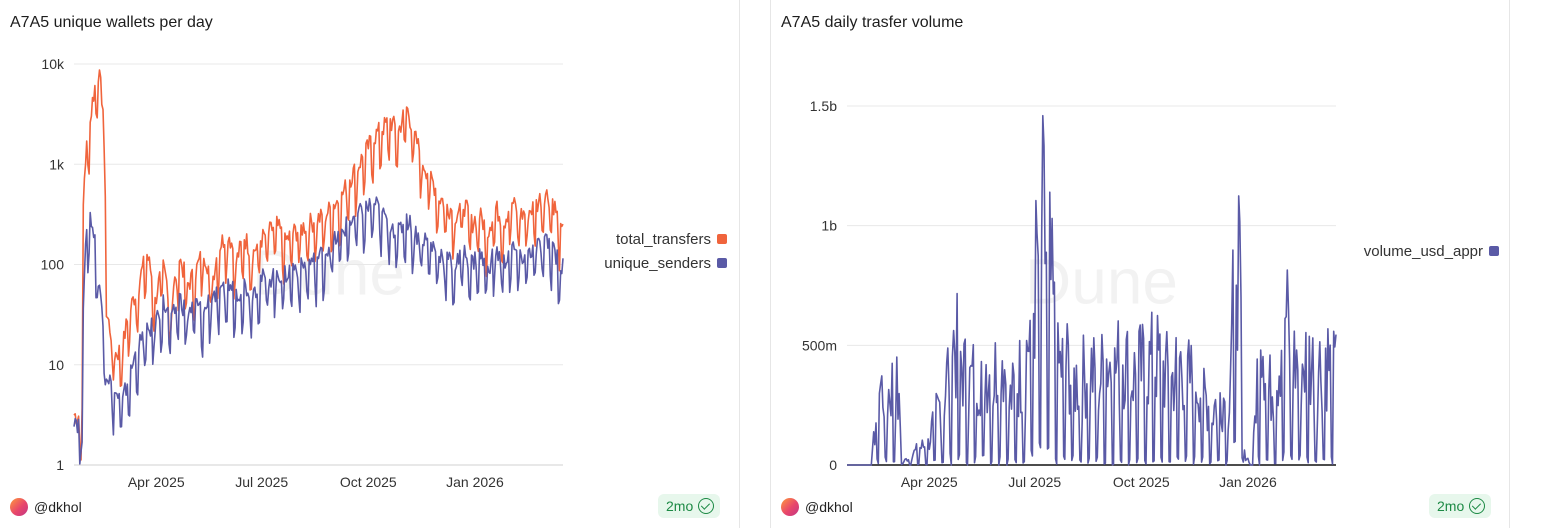  Describe the element at coordinates (657, 263) in the screenshot. I see `legend-label: unique_senders` at that location.